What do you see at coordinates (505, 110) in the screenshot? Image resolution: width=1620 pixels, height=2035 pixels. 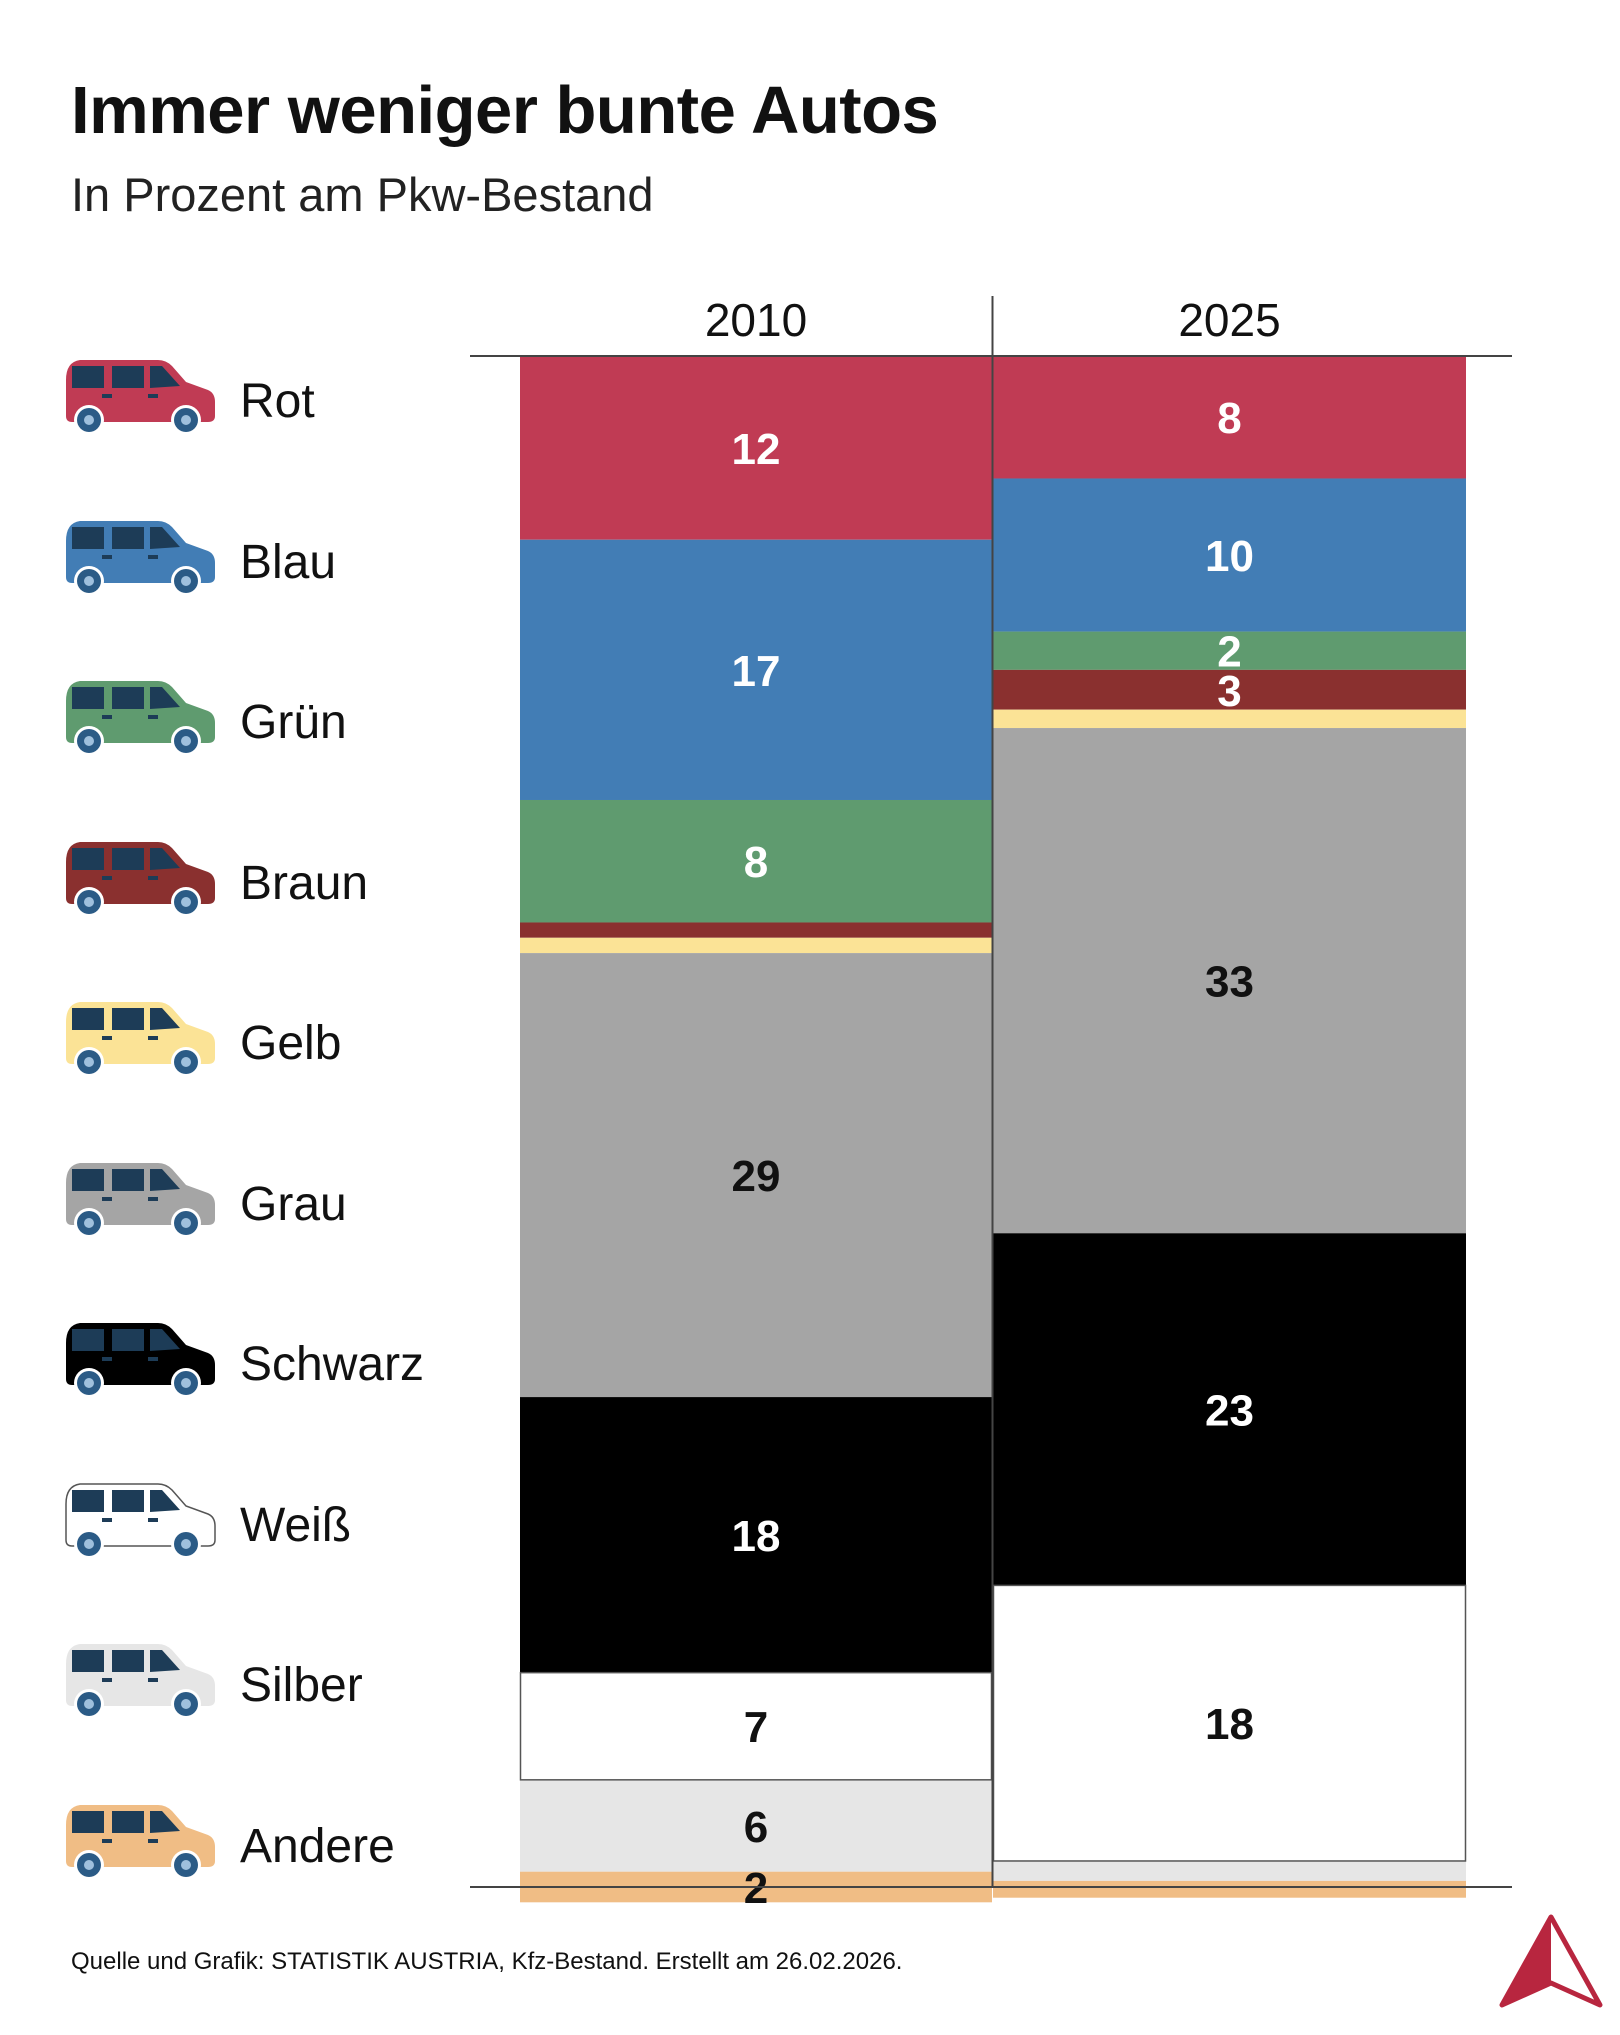 I see `chart-title: Immer weniger bunte Autos` at bounding box center [505, 110].